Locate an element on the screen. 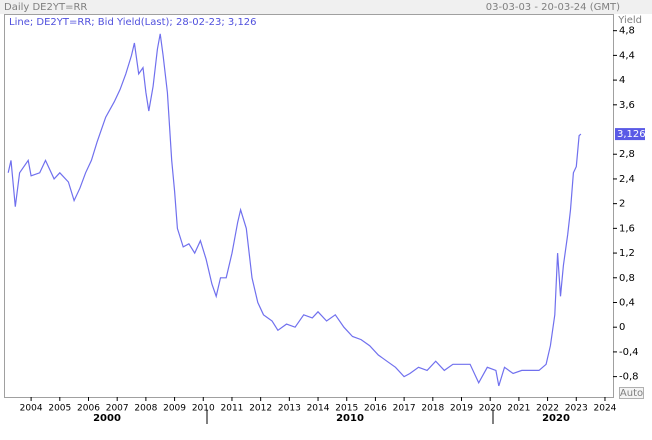 The width and height of the screenshot is (652, 440). last-value-box is located at coordinates (630, 134).